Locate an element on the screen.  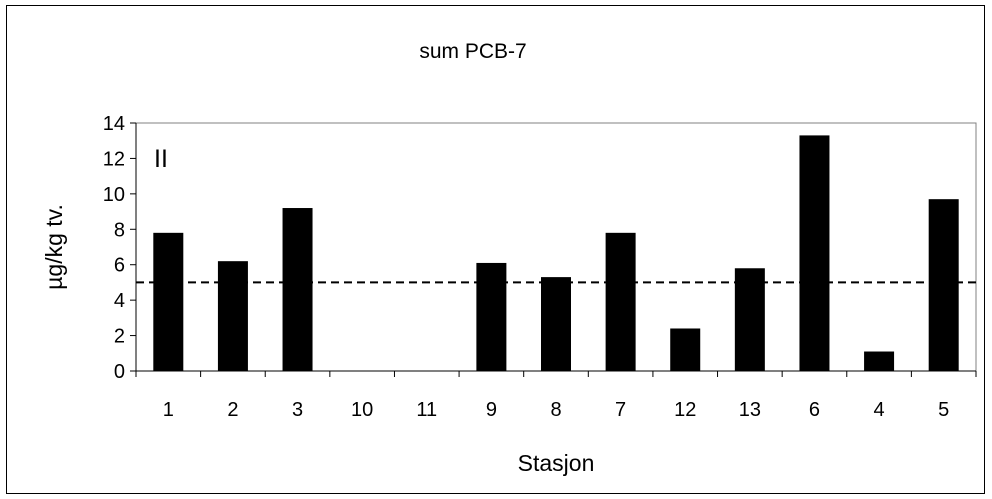
y-axis-title: µg/kg tv. is located at coordinates (54, 247).